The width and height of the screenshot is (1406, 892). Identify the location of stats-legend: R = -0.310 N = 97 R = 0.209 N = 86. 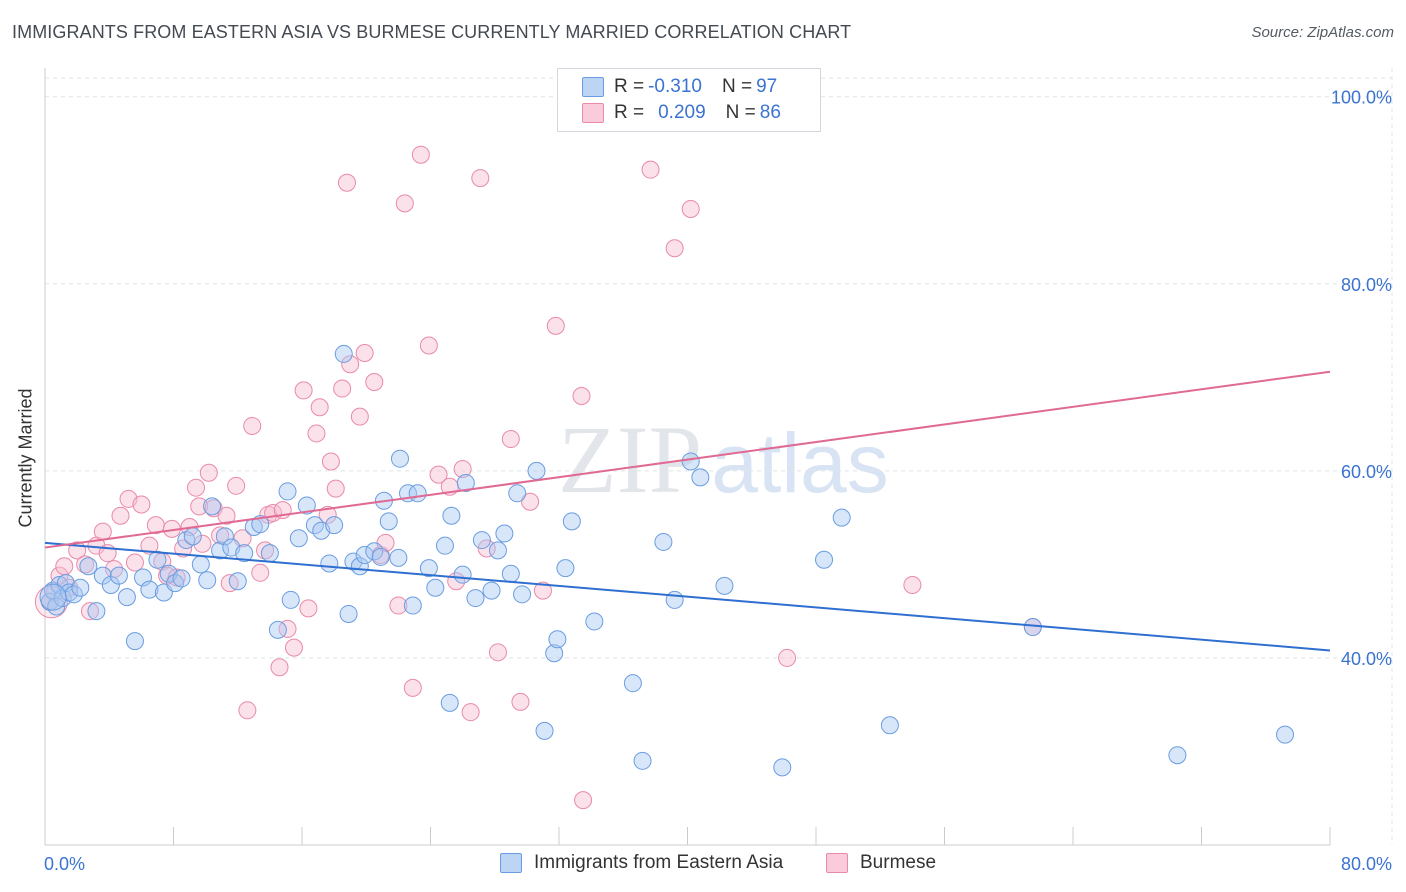
(689, 100).